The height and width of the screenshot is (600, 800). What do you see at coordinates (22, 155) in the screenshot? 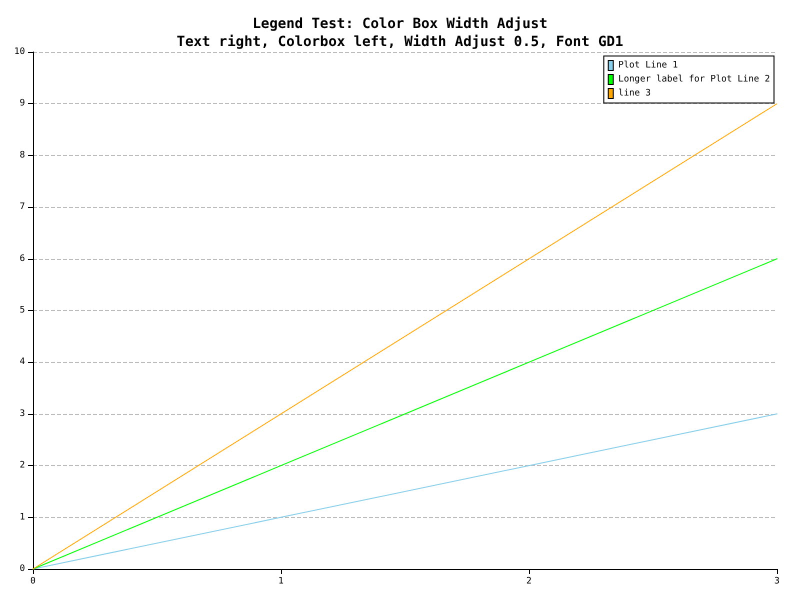
I see `y-tick-label: 8` at bounding box center [22, 155].